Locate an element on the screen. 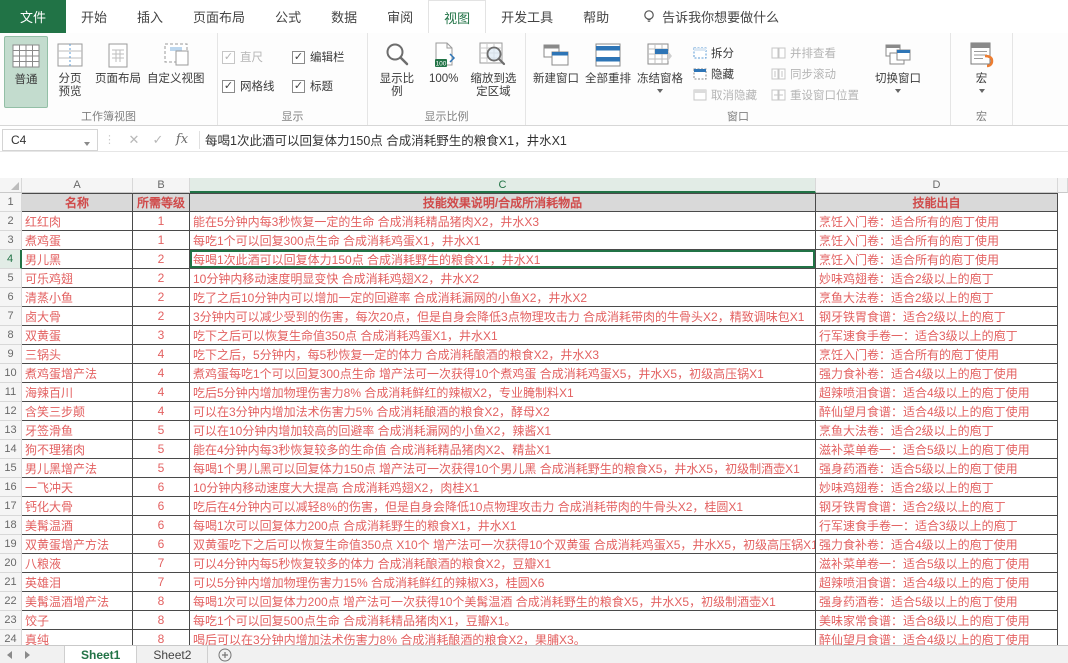 The image size is (1068, 663). cell-C2: 能在5分钟内每3秒恢复一定的生命 合成消耗精品猪肉X2，井水X3 is located at coordinates (503, 221).